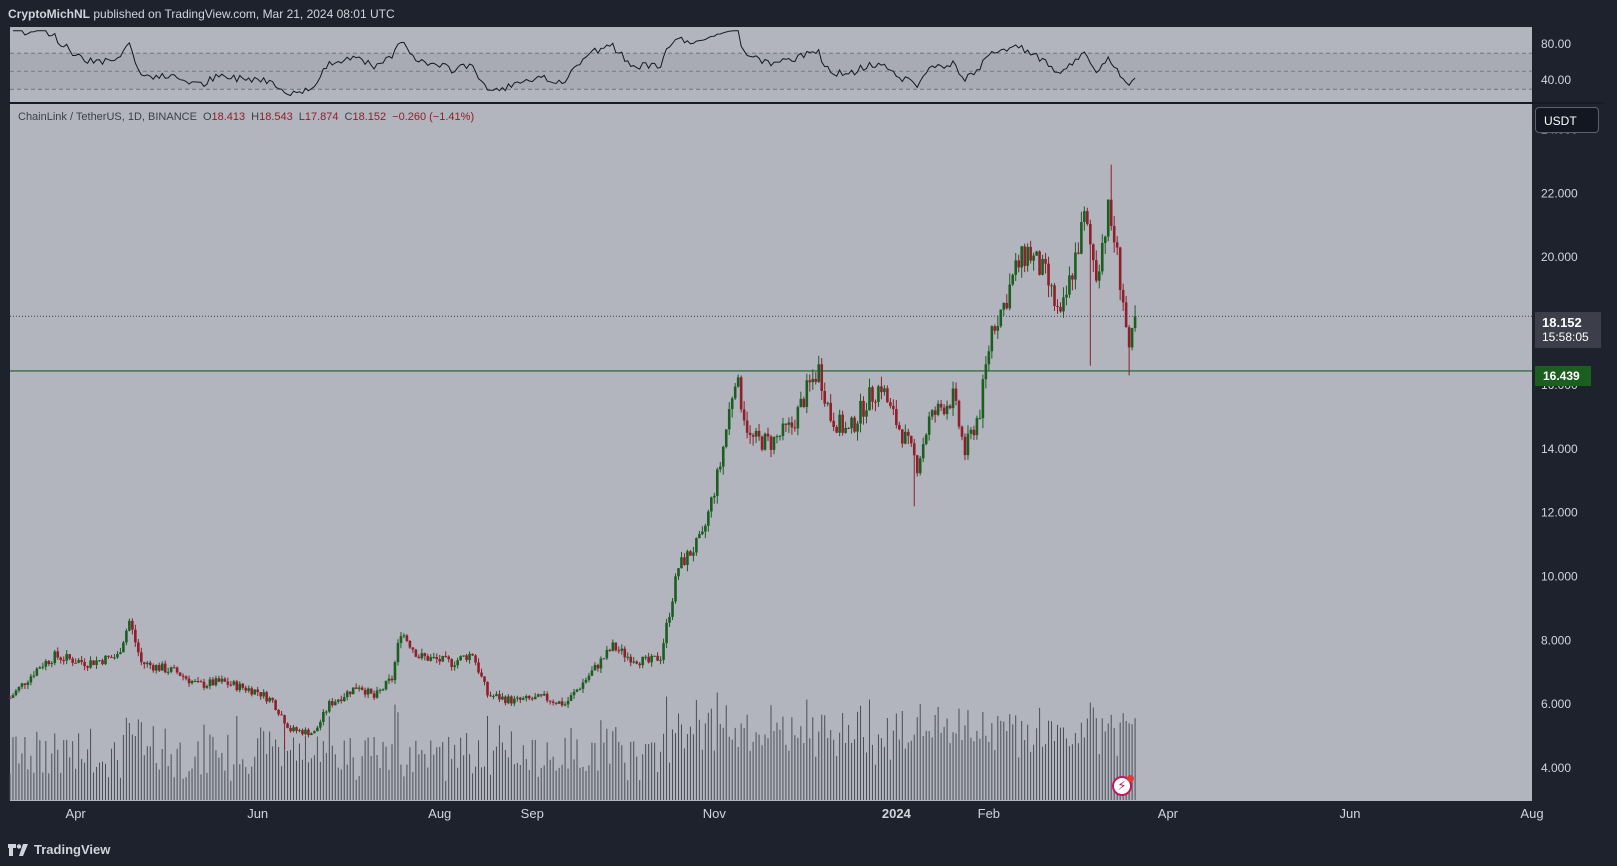  What do you see at coordinates (433, 117) in the screenshot?
I see `change-value: −0.260 (−1.41%)` at bounding box center [433, 117].